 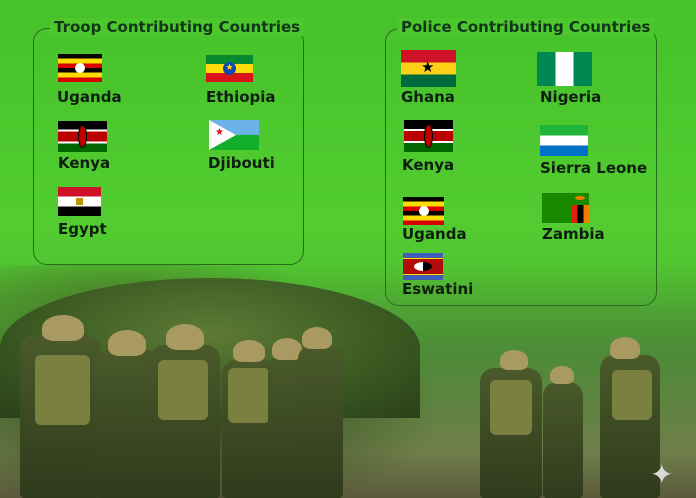 I want to click on sparkle-icon: ✦, so click(x=662, y=474).